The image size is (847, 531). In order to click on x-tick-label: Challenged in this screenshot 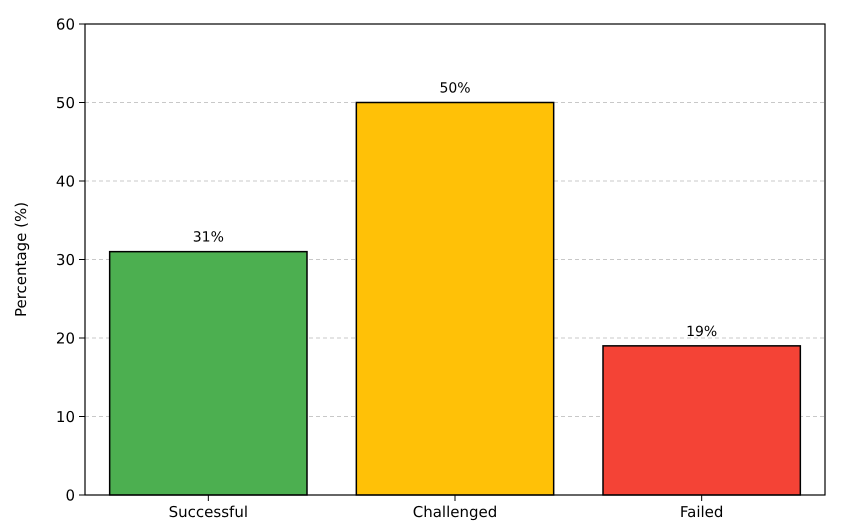, I will do `click(455, 512)`.